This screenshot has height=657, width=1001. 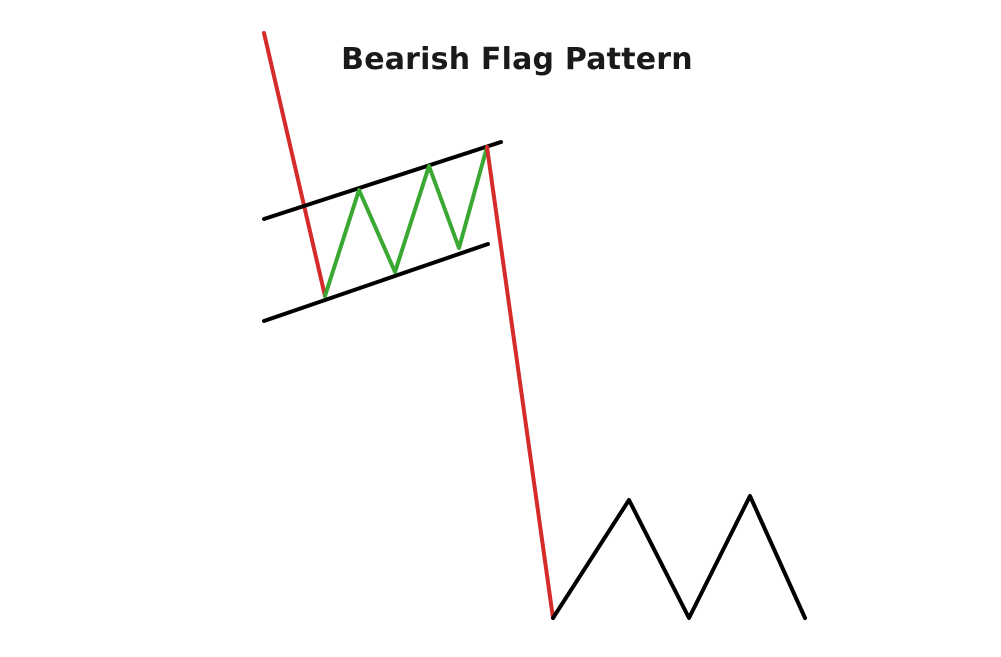 I want to click on flagpole, so click(x=294, y=164).